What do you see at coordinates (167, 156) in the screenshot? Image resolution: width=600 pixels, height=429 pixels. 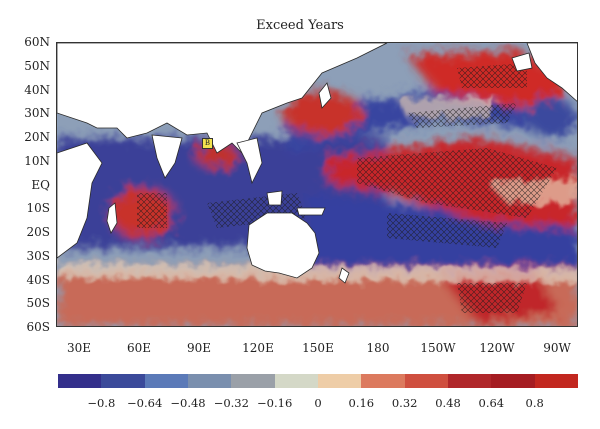 I see `land-india` at bounding box center [167, 156].